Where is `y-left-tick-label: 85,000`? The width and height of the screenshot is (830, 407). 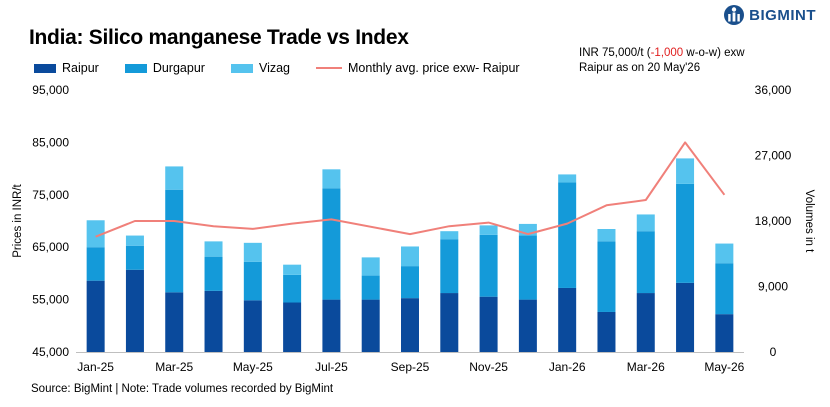
y-left-tick-label: 85,000 is located at coordinates (50, 142).